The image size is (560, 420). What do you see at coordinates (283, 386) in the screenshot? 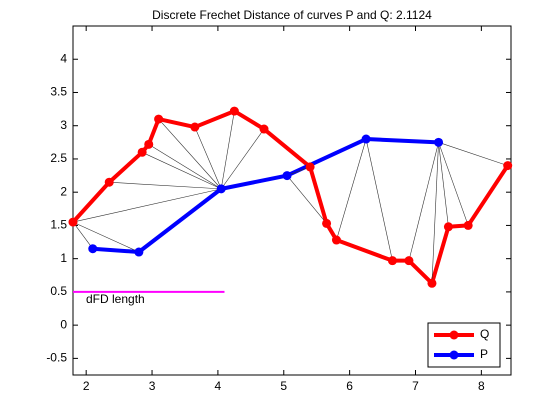
I see `x-tick-label: 5` at bounding box center [283, 386].